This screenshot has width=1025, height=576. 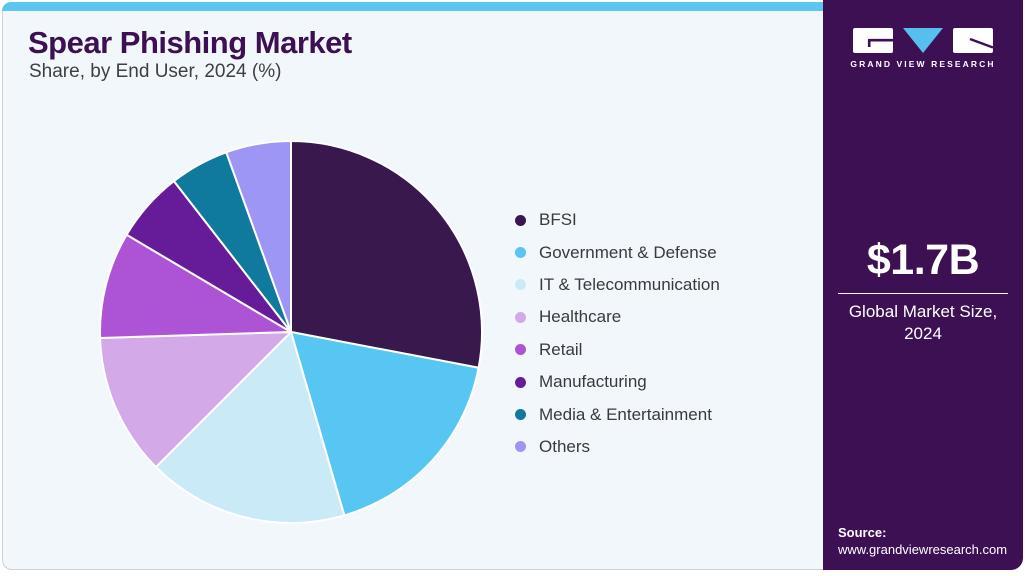 I want to click on legend-item-others: Others, so click(x=617, y=447).